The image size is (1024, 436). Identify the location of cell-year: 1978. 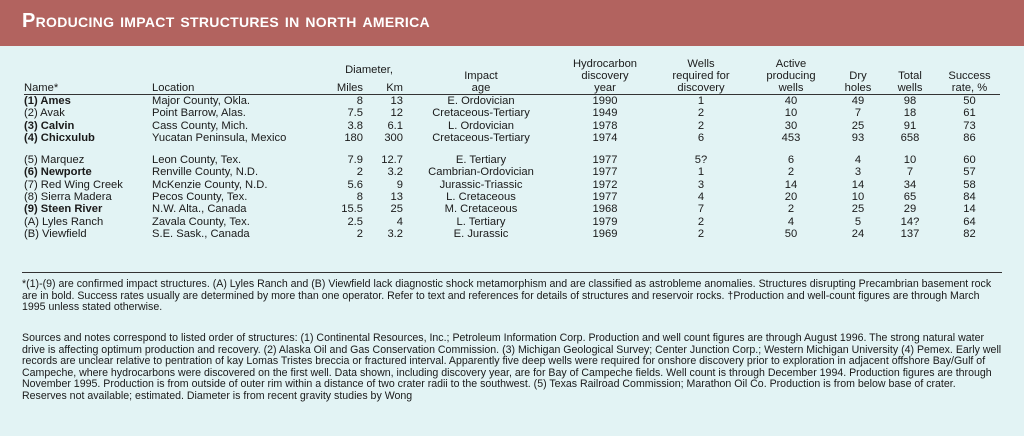
(605, 125).